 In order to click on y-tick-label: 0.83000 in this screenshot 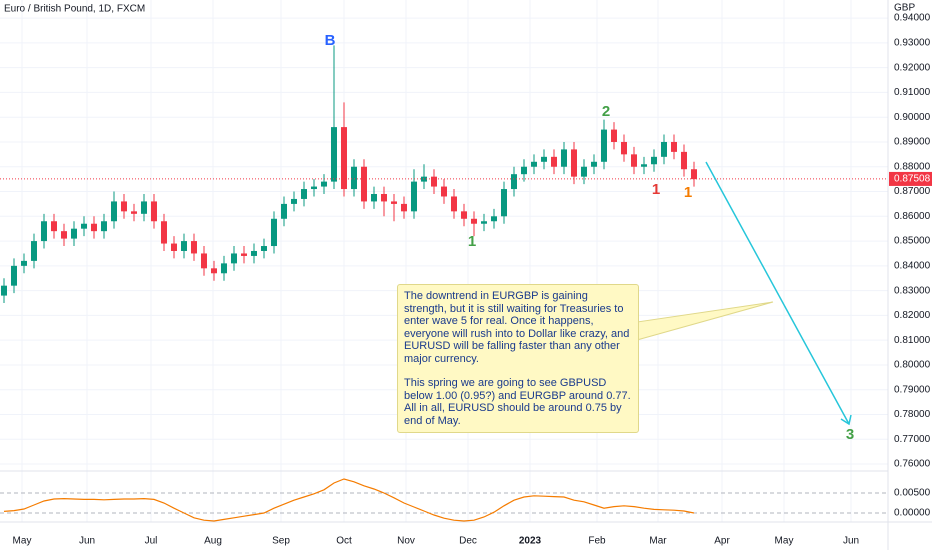, I will do `click(912, 290)`.